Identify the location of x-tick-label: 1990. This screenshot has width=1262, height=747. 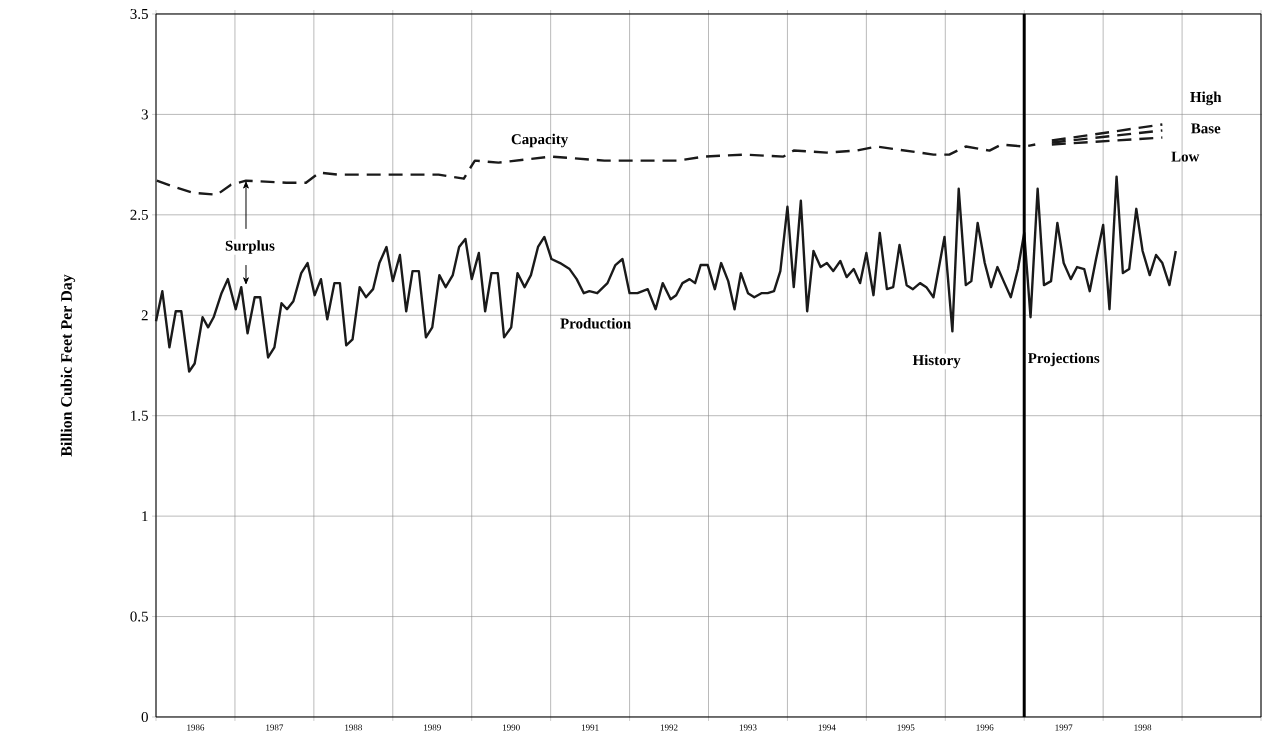
(511, 727).